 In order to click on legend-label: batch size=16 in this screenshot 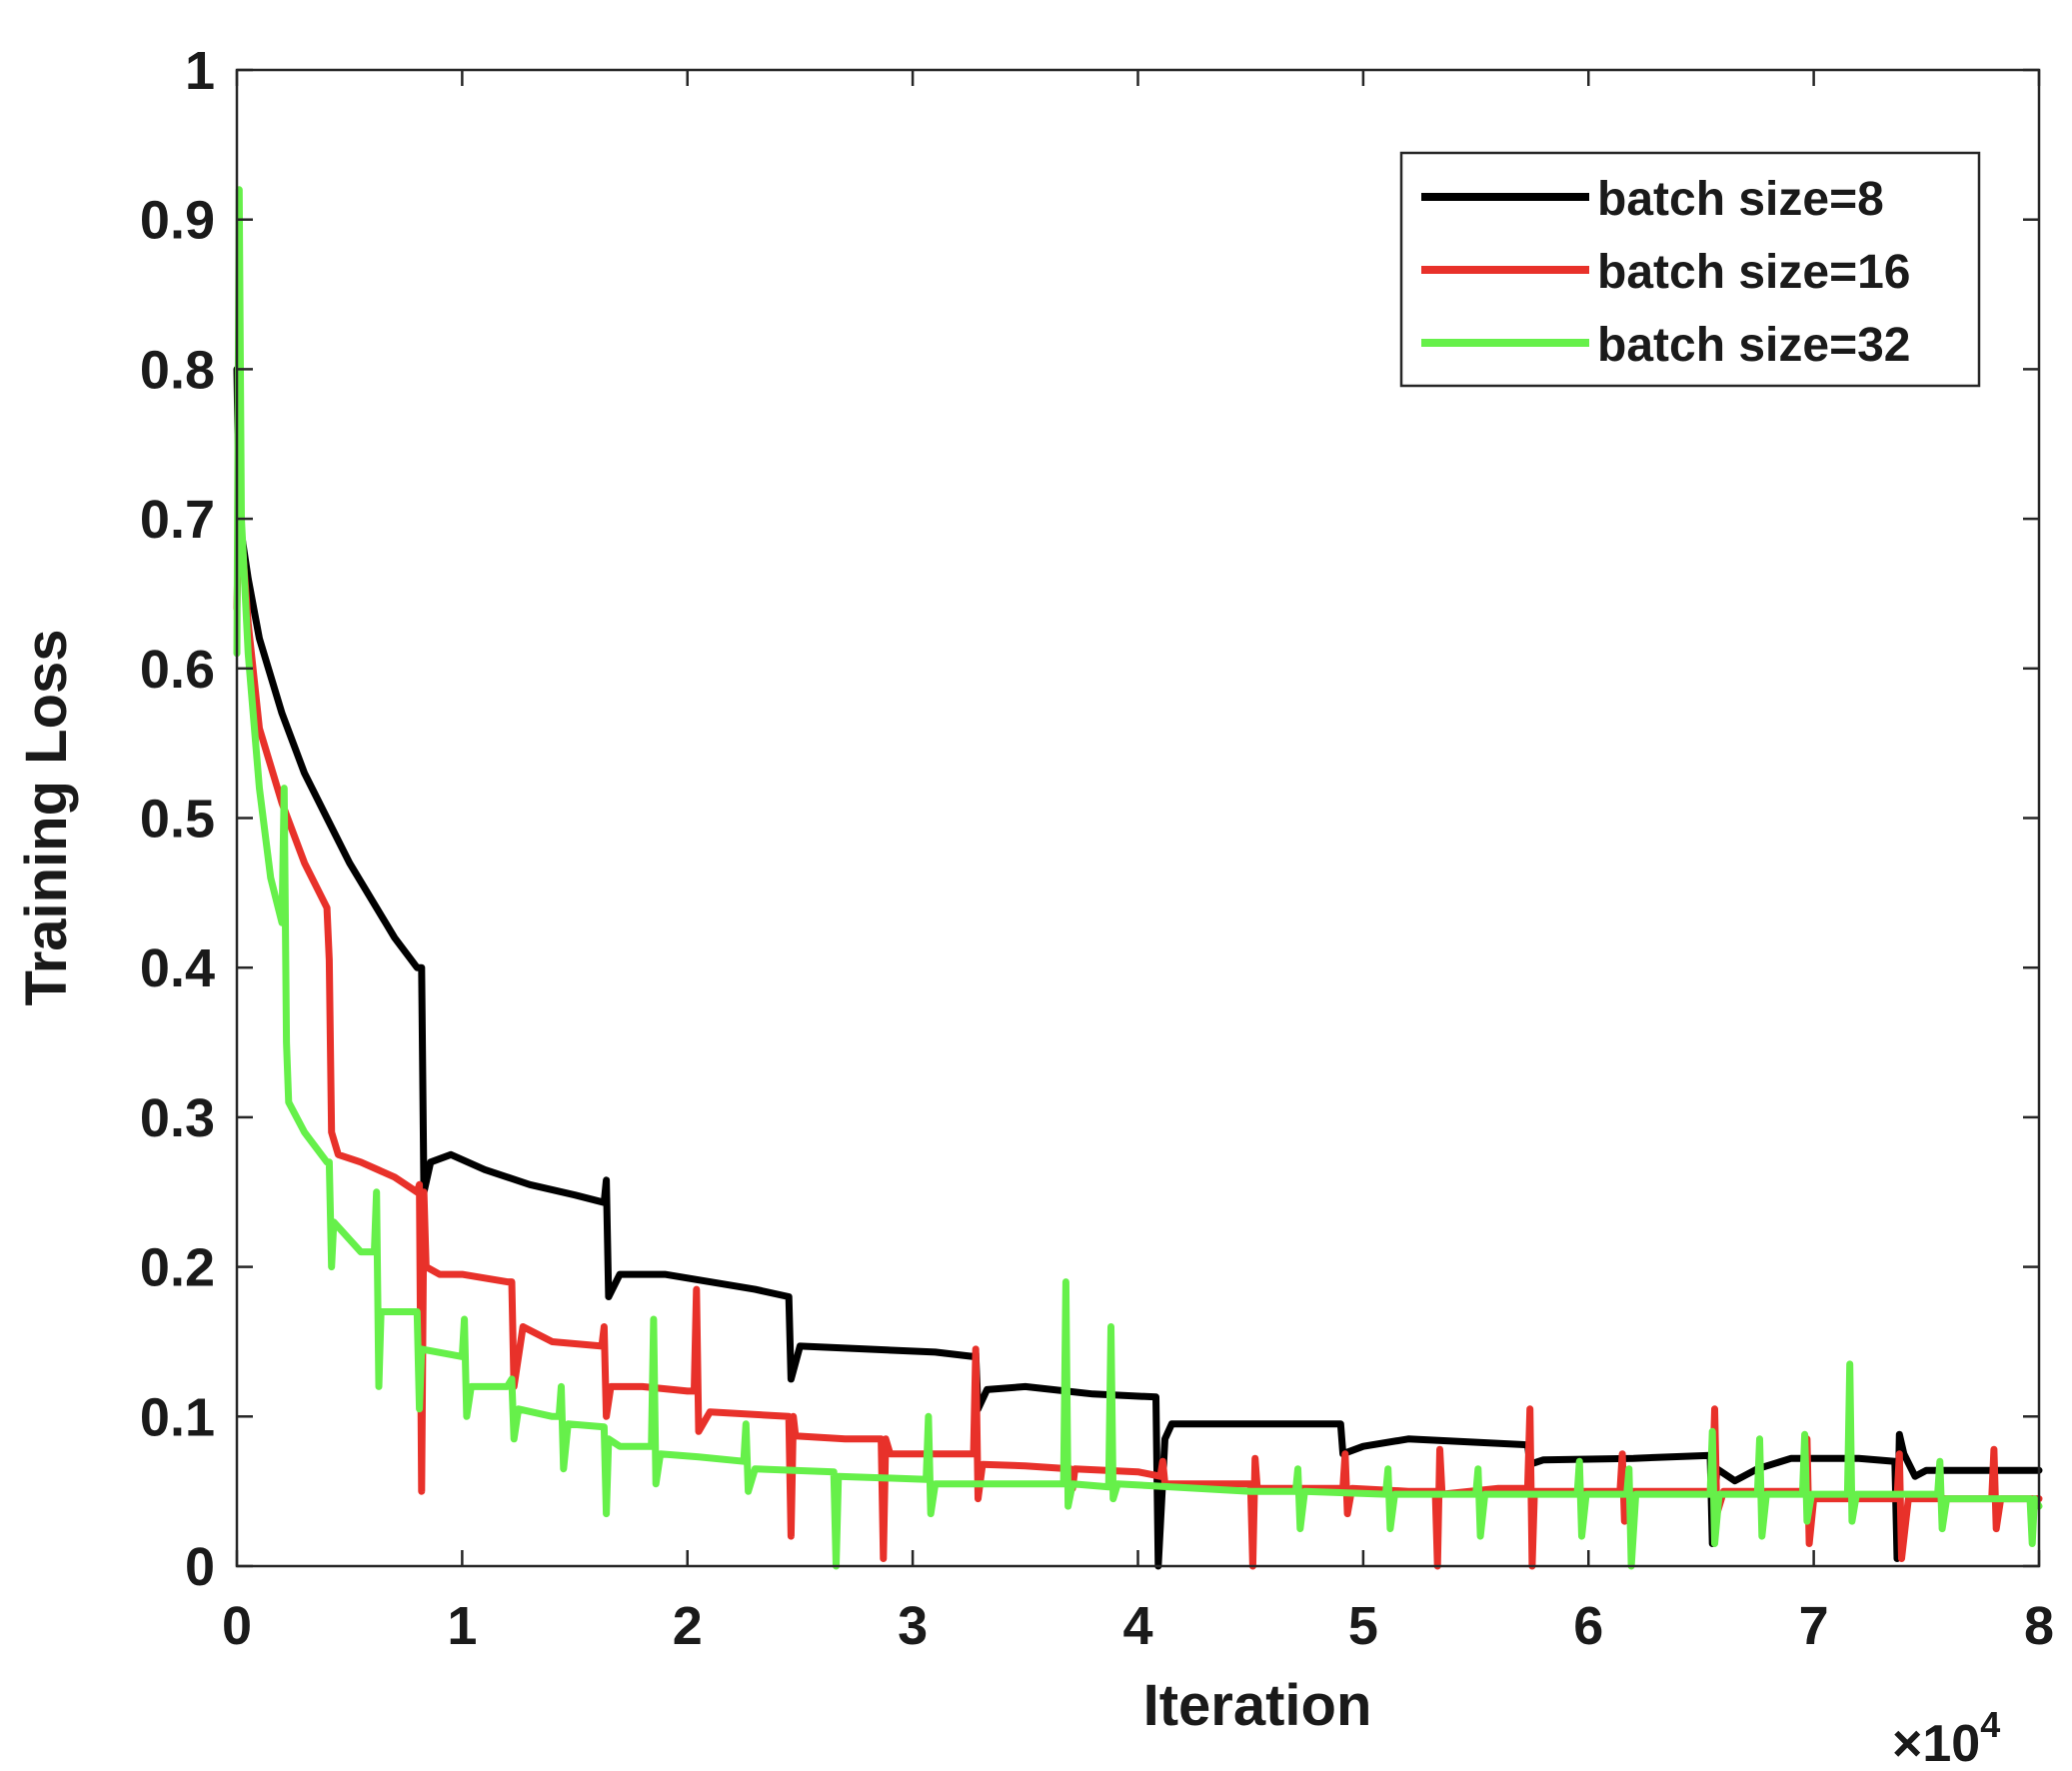, I will do `click(1754, 272)`.